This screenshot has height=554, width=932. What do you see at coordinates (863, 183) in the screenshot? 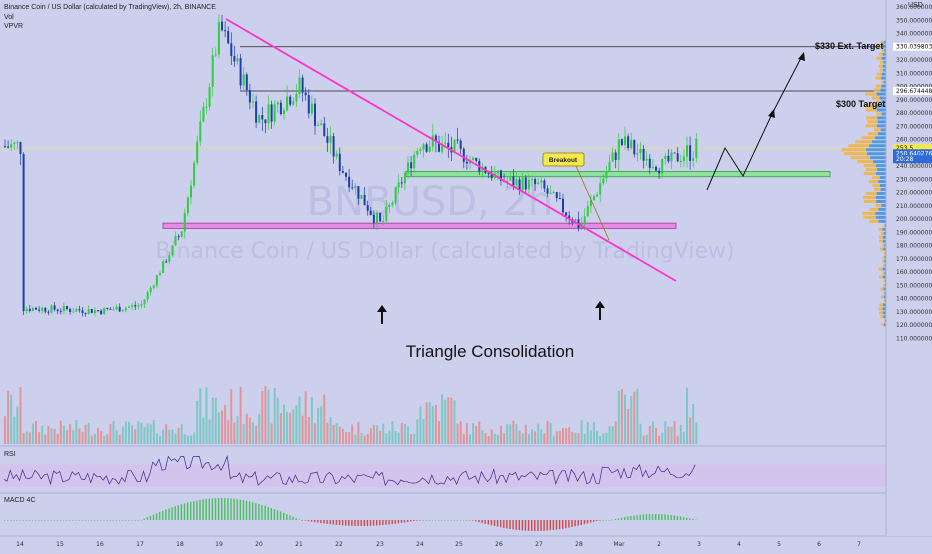
I see `volume-profile` at bounding box center [863, 183].